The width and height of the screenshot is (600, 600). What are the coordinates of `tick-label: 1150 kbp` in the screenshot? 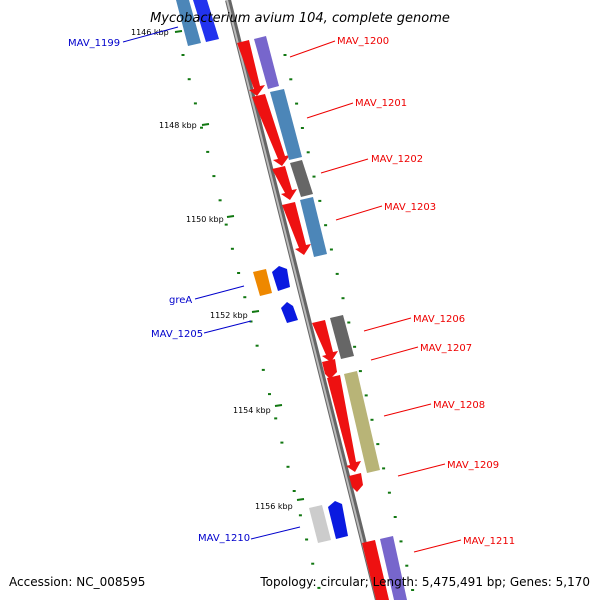 It's located at (205, 219).